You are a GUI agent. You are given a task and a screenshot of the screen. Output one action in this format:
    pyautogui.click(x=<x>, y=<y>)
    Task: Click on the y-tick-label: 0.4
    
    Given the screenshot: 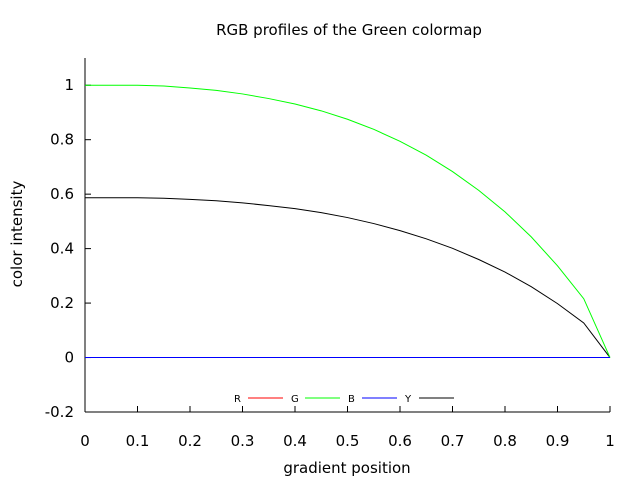 What is the action you would take?
    pyautogui.click(x=62, y=249)
    